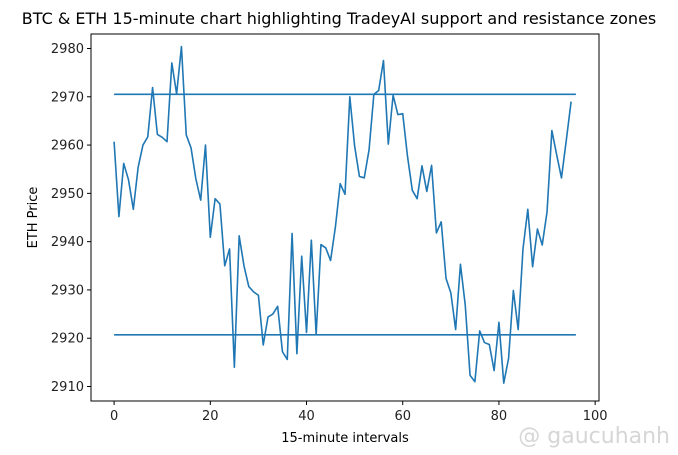  What do you see at coordinates (67, 97) in the screenshot?
I see `y-tick-label: 2970` at bounding box center [67, 97].